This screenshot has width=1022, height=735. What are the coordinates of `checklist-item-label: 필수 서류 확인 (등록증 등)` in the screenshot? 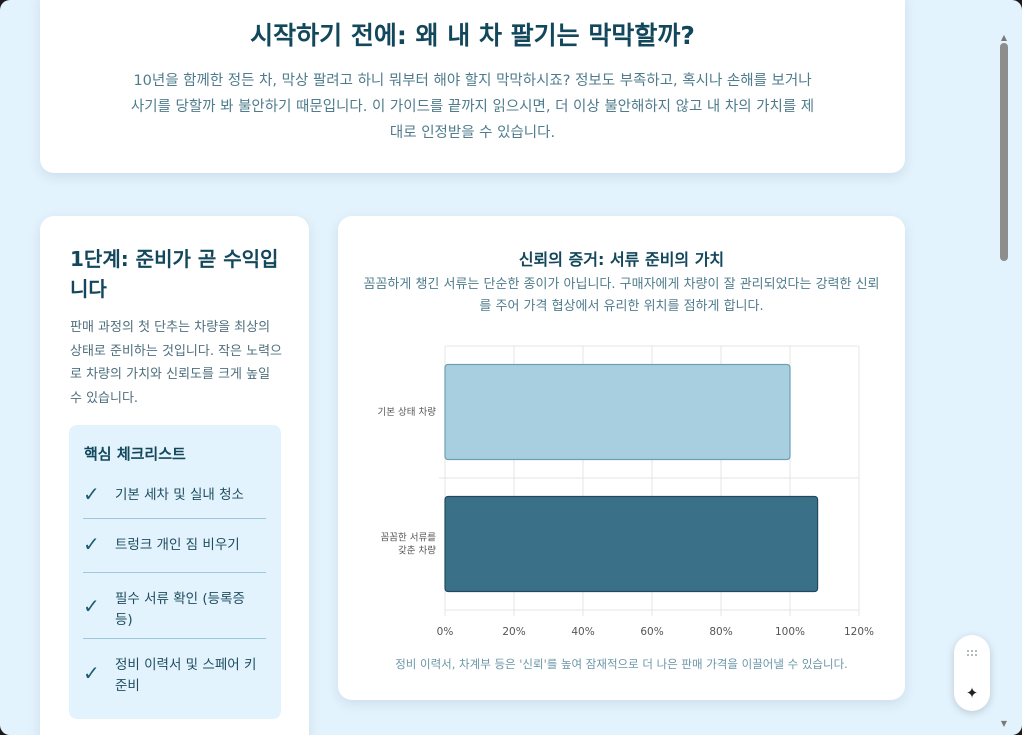 It's located at (180, 609).